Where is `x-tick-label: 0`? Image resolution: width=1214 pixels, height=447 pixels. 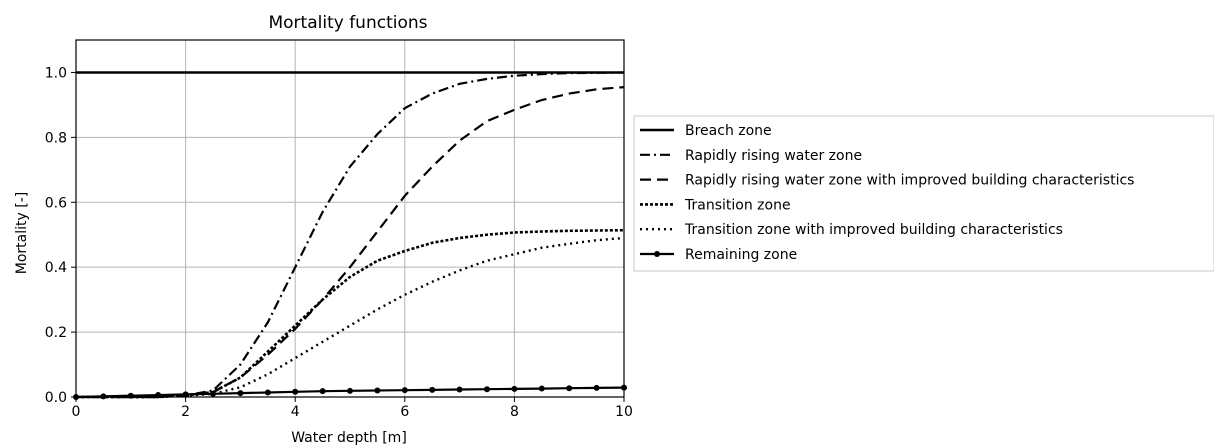 x-tick-label: 0 is located at coordinates (76, 412).